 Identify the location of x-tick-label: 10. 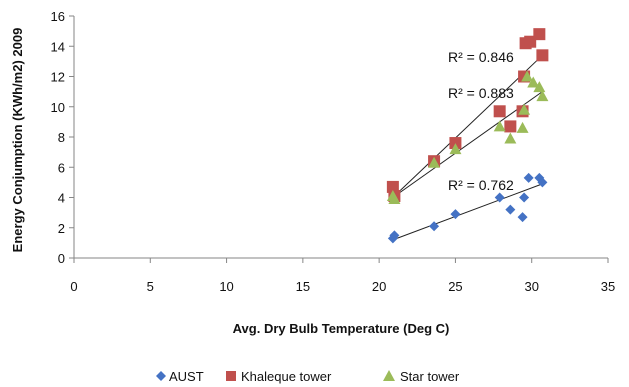
(226, 286).